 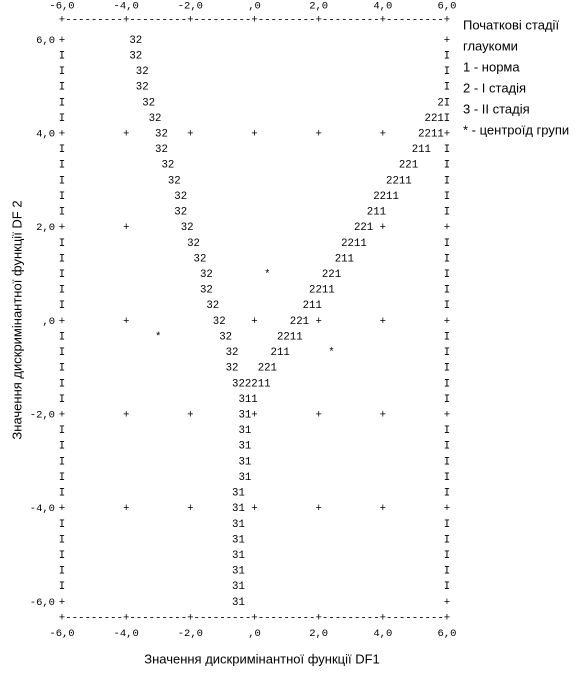 I want to click on x-tick-label: -6,0, so click(x=61, y=634).